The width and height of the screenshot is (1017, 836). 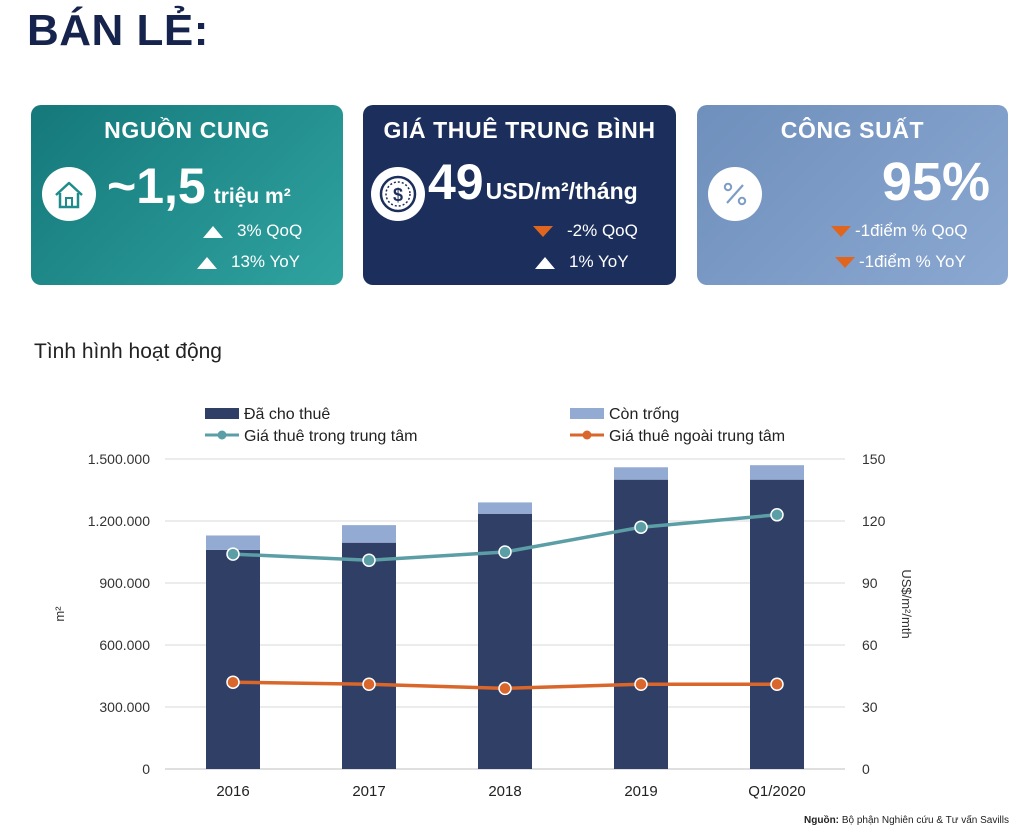 I want to click on supply-value: ~1,5, so click(x=156, y=186).